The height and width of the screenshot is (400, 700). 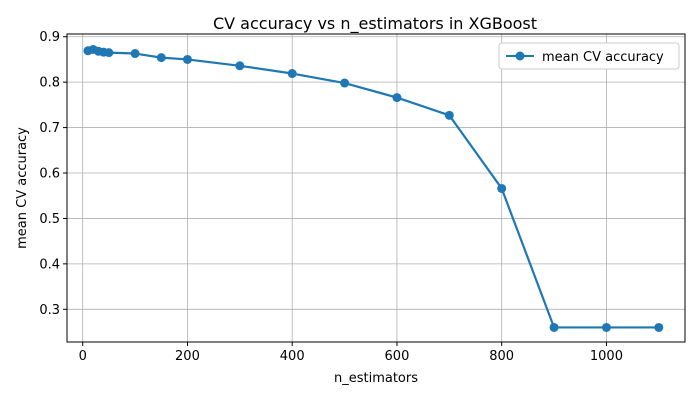 I want to click on legend-box, so click(x=589, y=56).